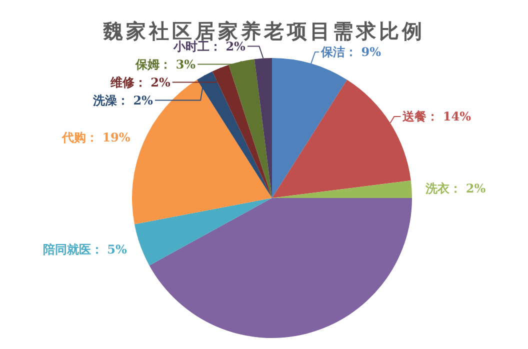 The image size is (528, 349). What do you see at coordinates (96, 137) in the screenshot?
I see `slice-label: 代购： 19%` at bounding box center [96, 137].